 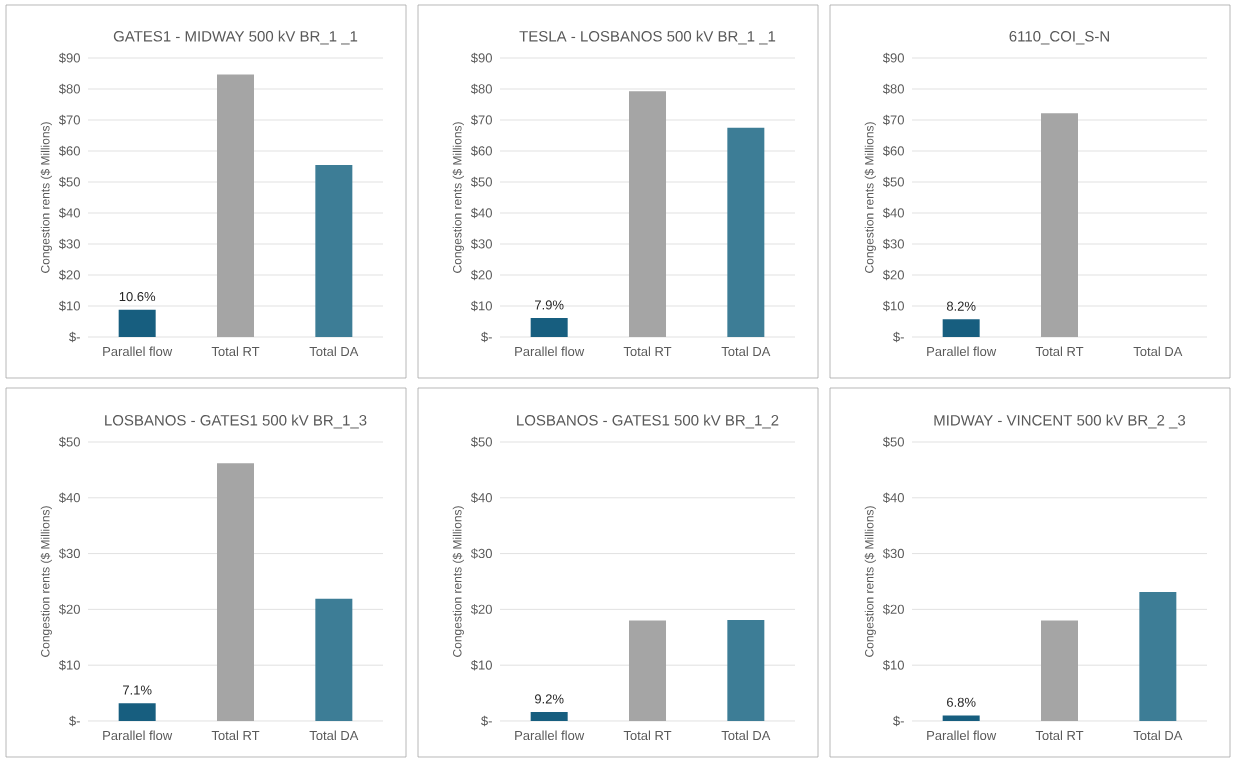 What do you see at coordinates (961, 702) in the screenshot?
I see `annotation: 6.8%` at bounding box center [961, 702].